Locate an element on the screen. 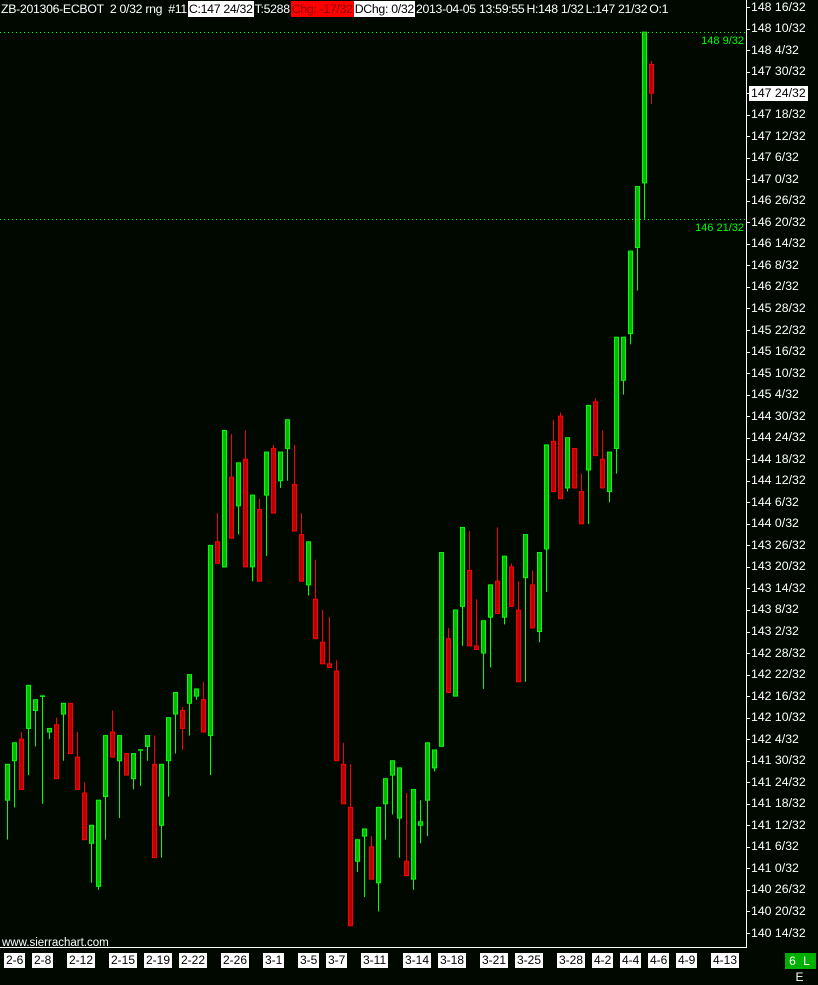 The width and height of the screenshot is (818, 985). status-badge: 6 L E is located at coordinates (800, 968).